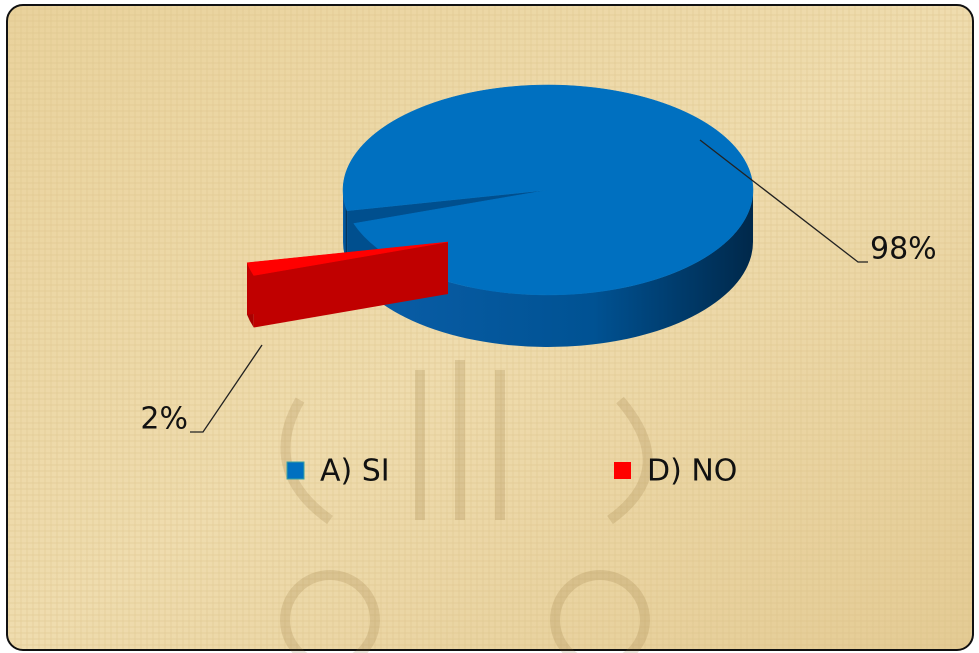 The image size is (979, 653). What do you see at coordinates (347, 258) in the screenshot?
I see `slice-top` at bounding box center [347, 258].